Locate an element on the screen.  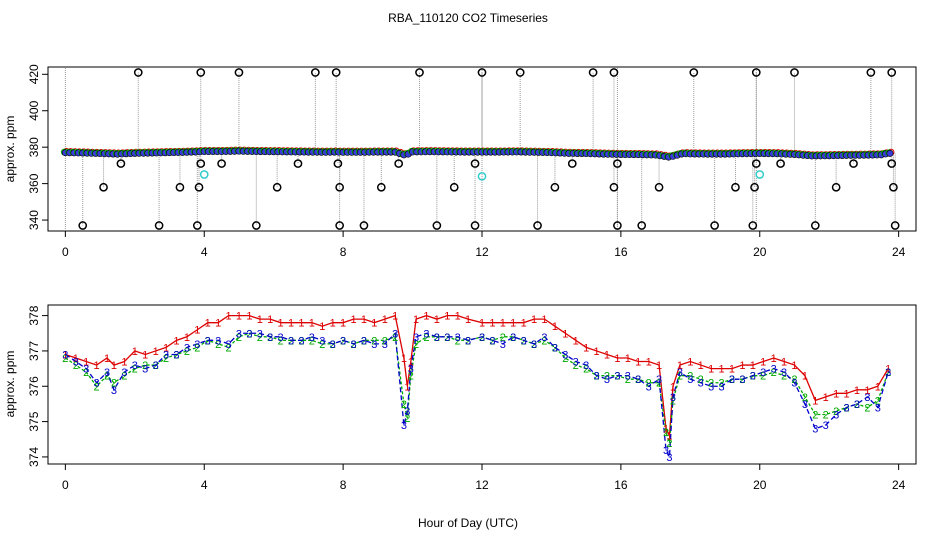
bottom-y-tick-label: 374 is located at coordinates (34, 457).